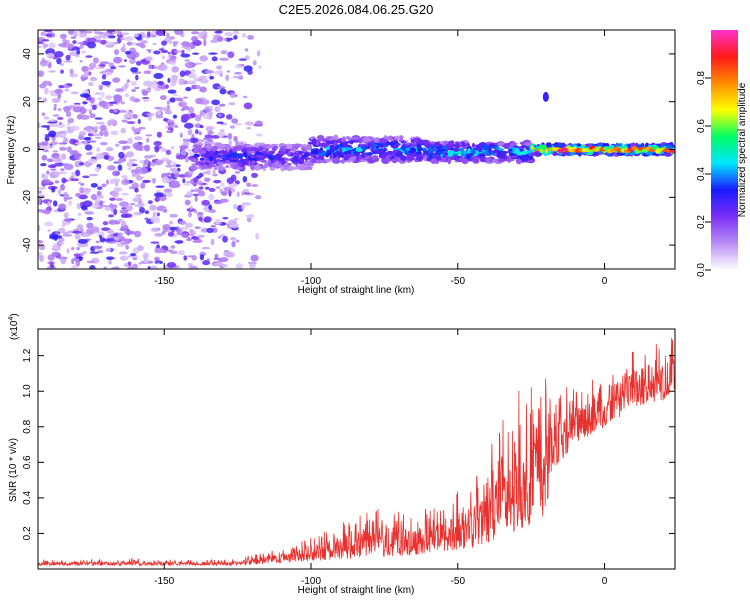 This screenshot has height=600, width=750. I want to click on snr-ylabel: SNR (10 * v/v), so click(13, 470).